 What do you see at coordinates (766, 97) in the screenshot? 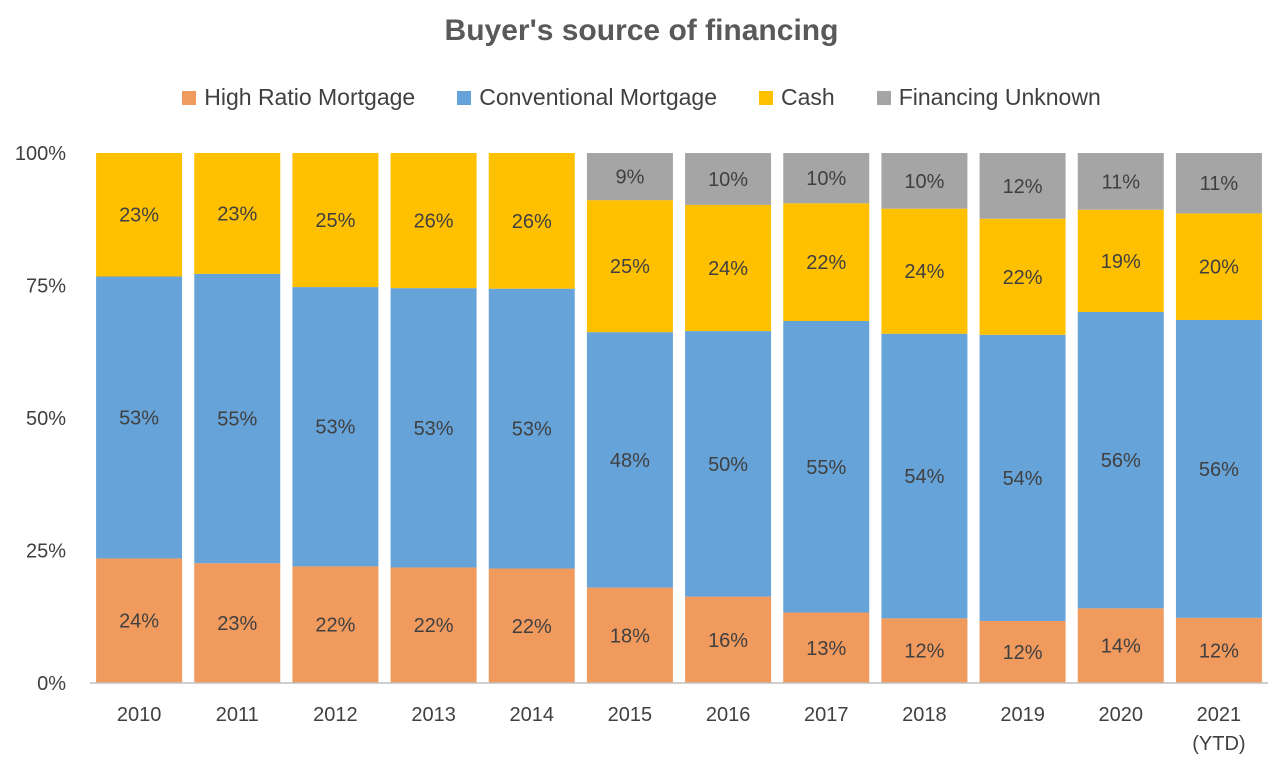
I see `legend-swatch-cash` at bounding box center [766, 97].